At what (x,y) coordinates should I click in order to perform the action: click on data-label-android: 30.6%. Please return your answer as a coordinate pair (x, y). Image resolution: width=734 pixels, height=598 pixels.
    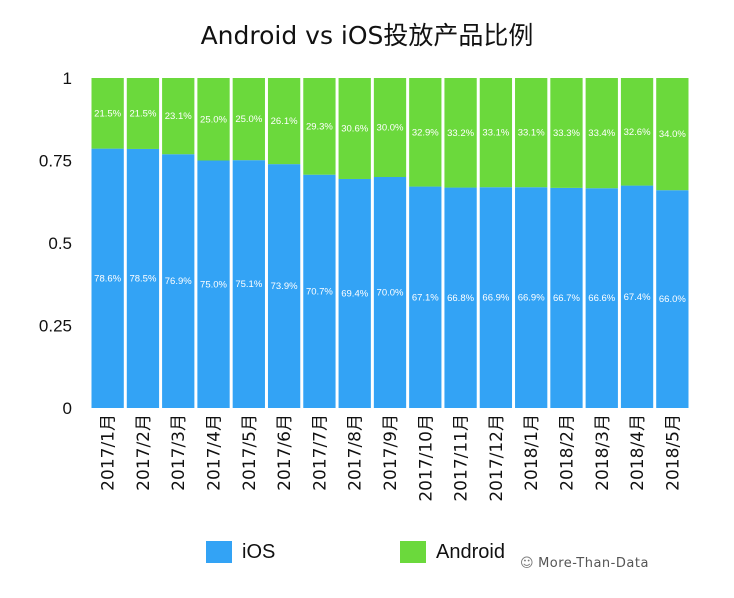
    Looking at the image, I should click on (354, 128).